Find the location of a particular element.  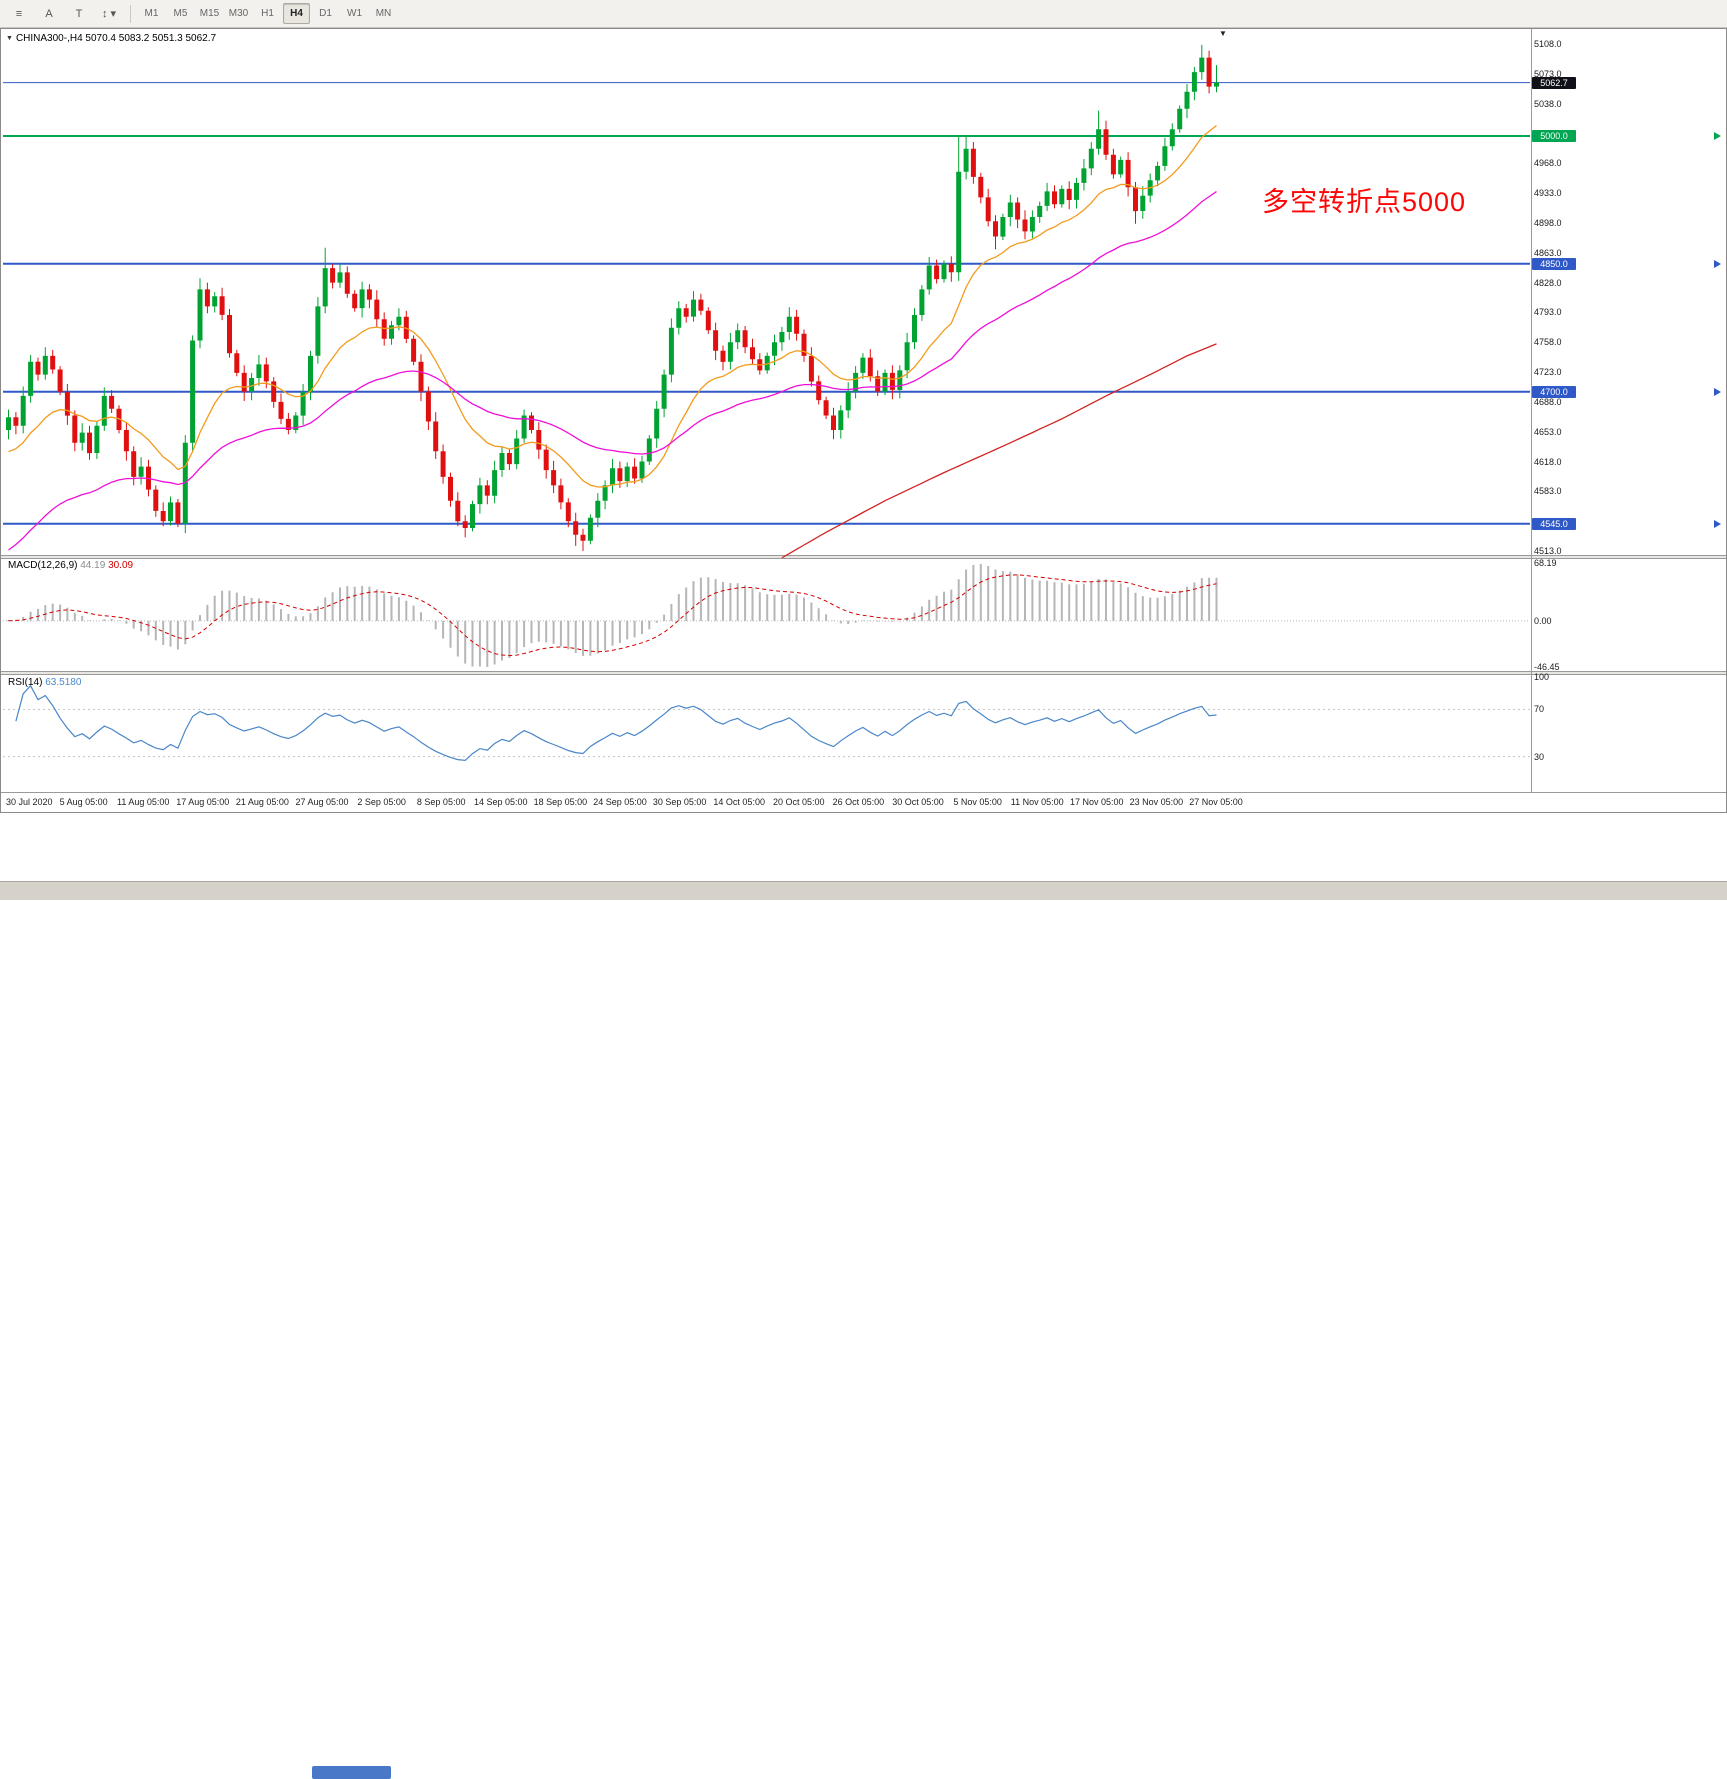

macd-header: MACD(12,26,9) 44.19 30.09 is located at coordinates (70, 565).